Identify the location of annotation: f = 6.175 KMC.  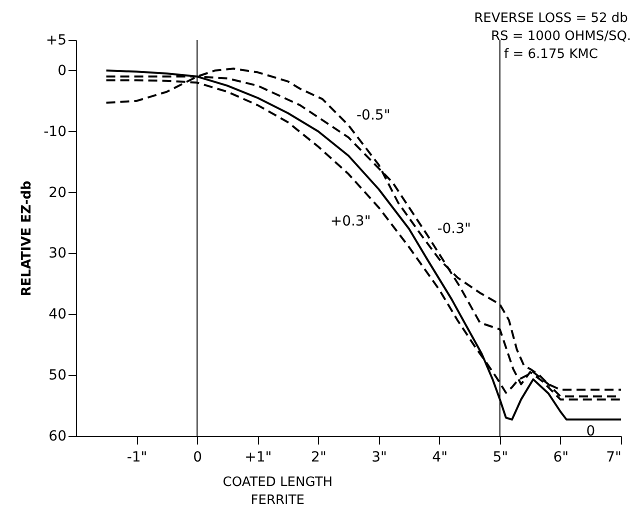
(551, 54).